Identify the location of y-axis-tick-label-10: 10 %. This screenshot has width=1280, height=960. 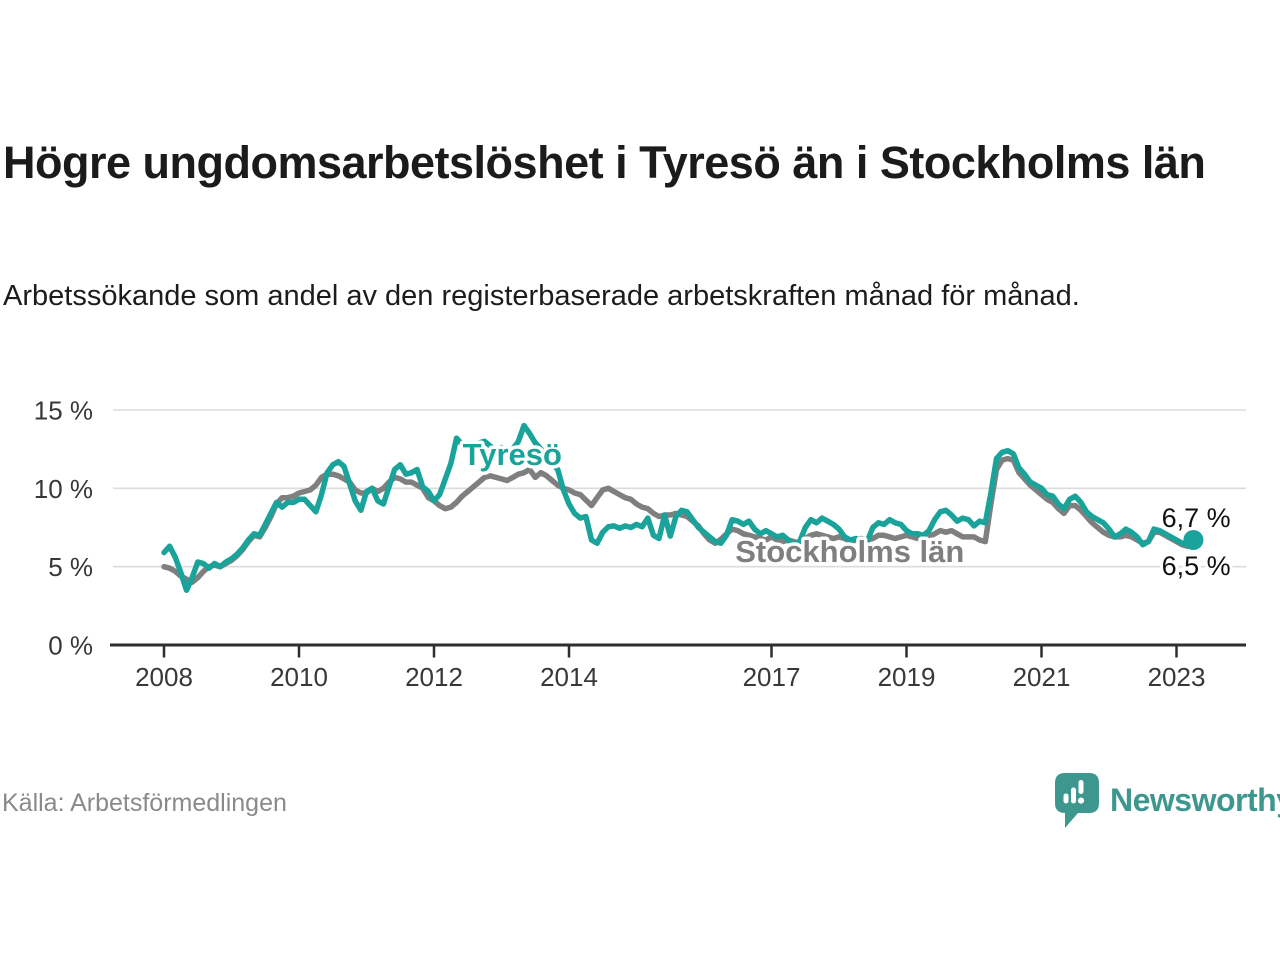
(63, 489).